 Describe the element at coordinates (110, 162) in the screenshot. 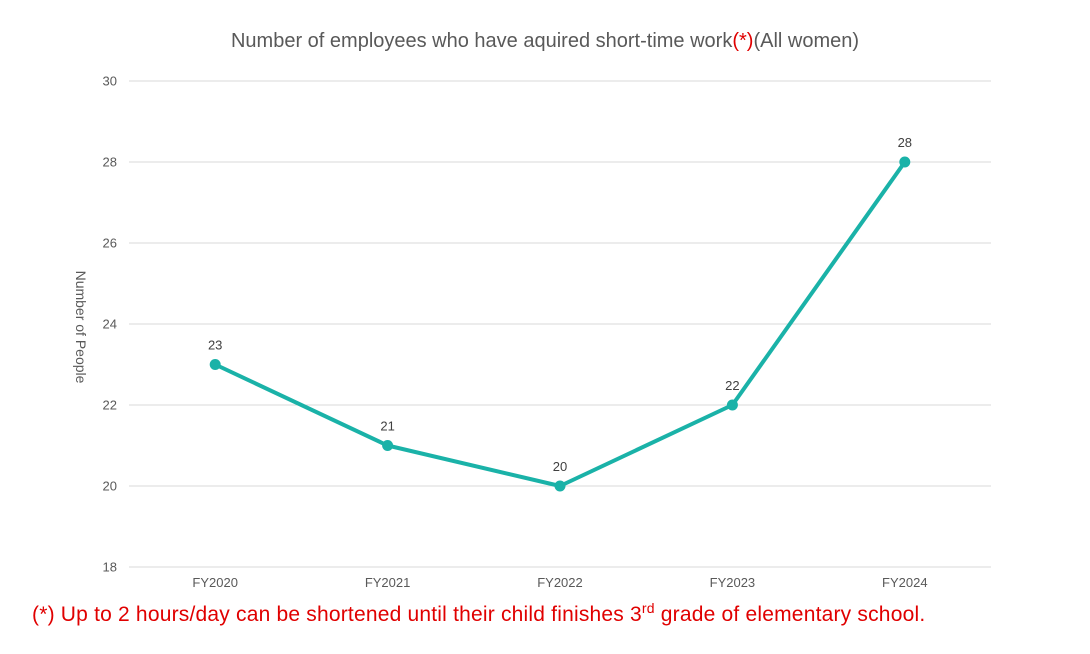

I see `y-tick-label: 28` at that location.